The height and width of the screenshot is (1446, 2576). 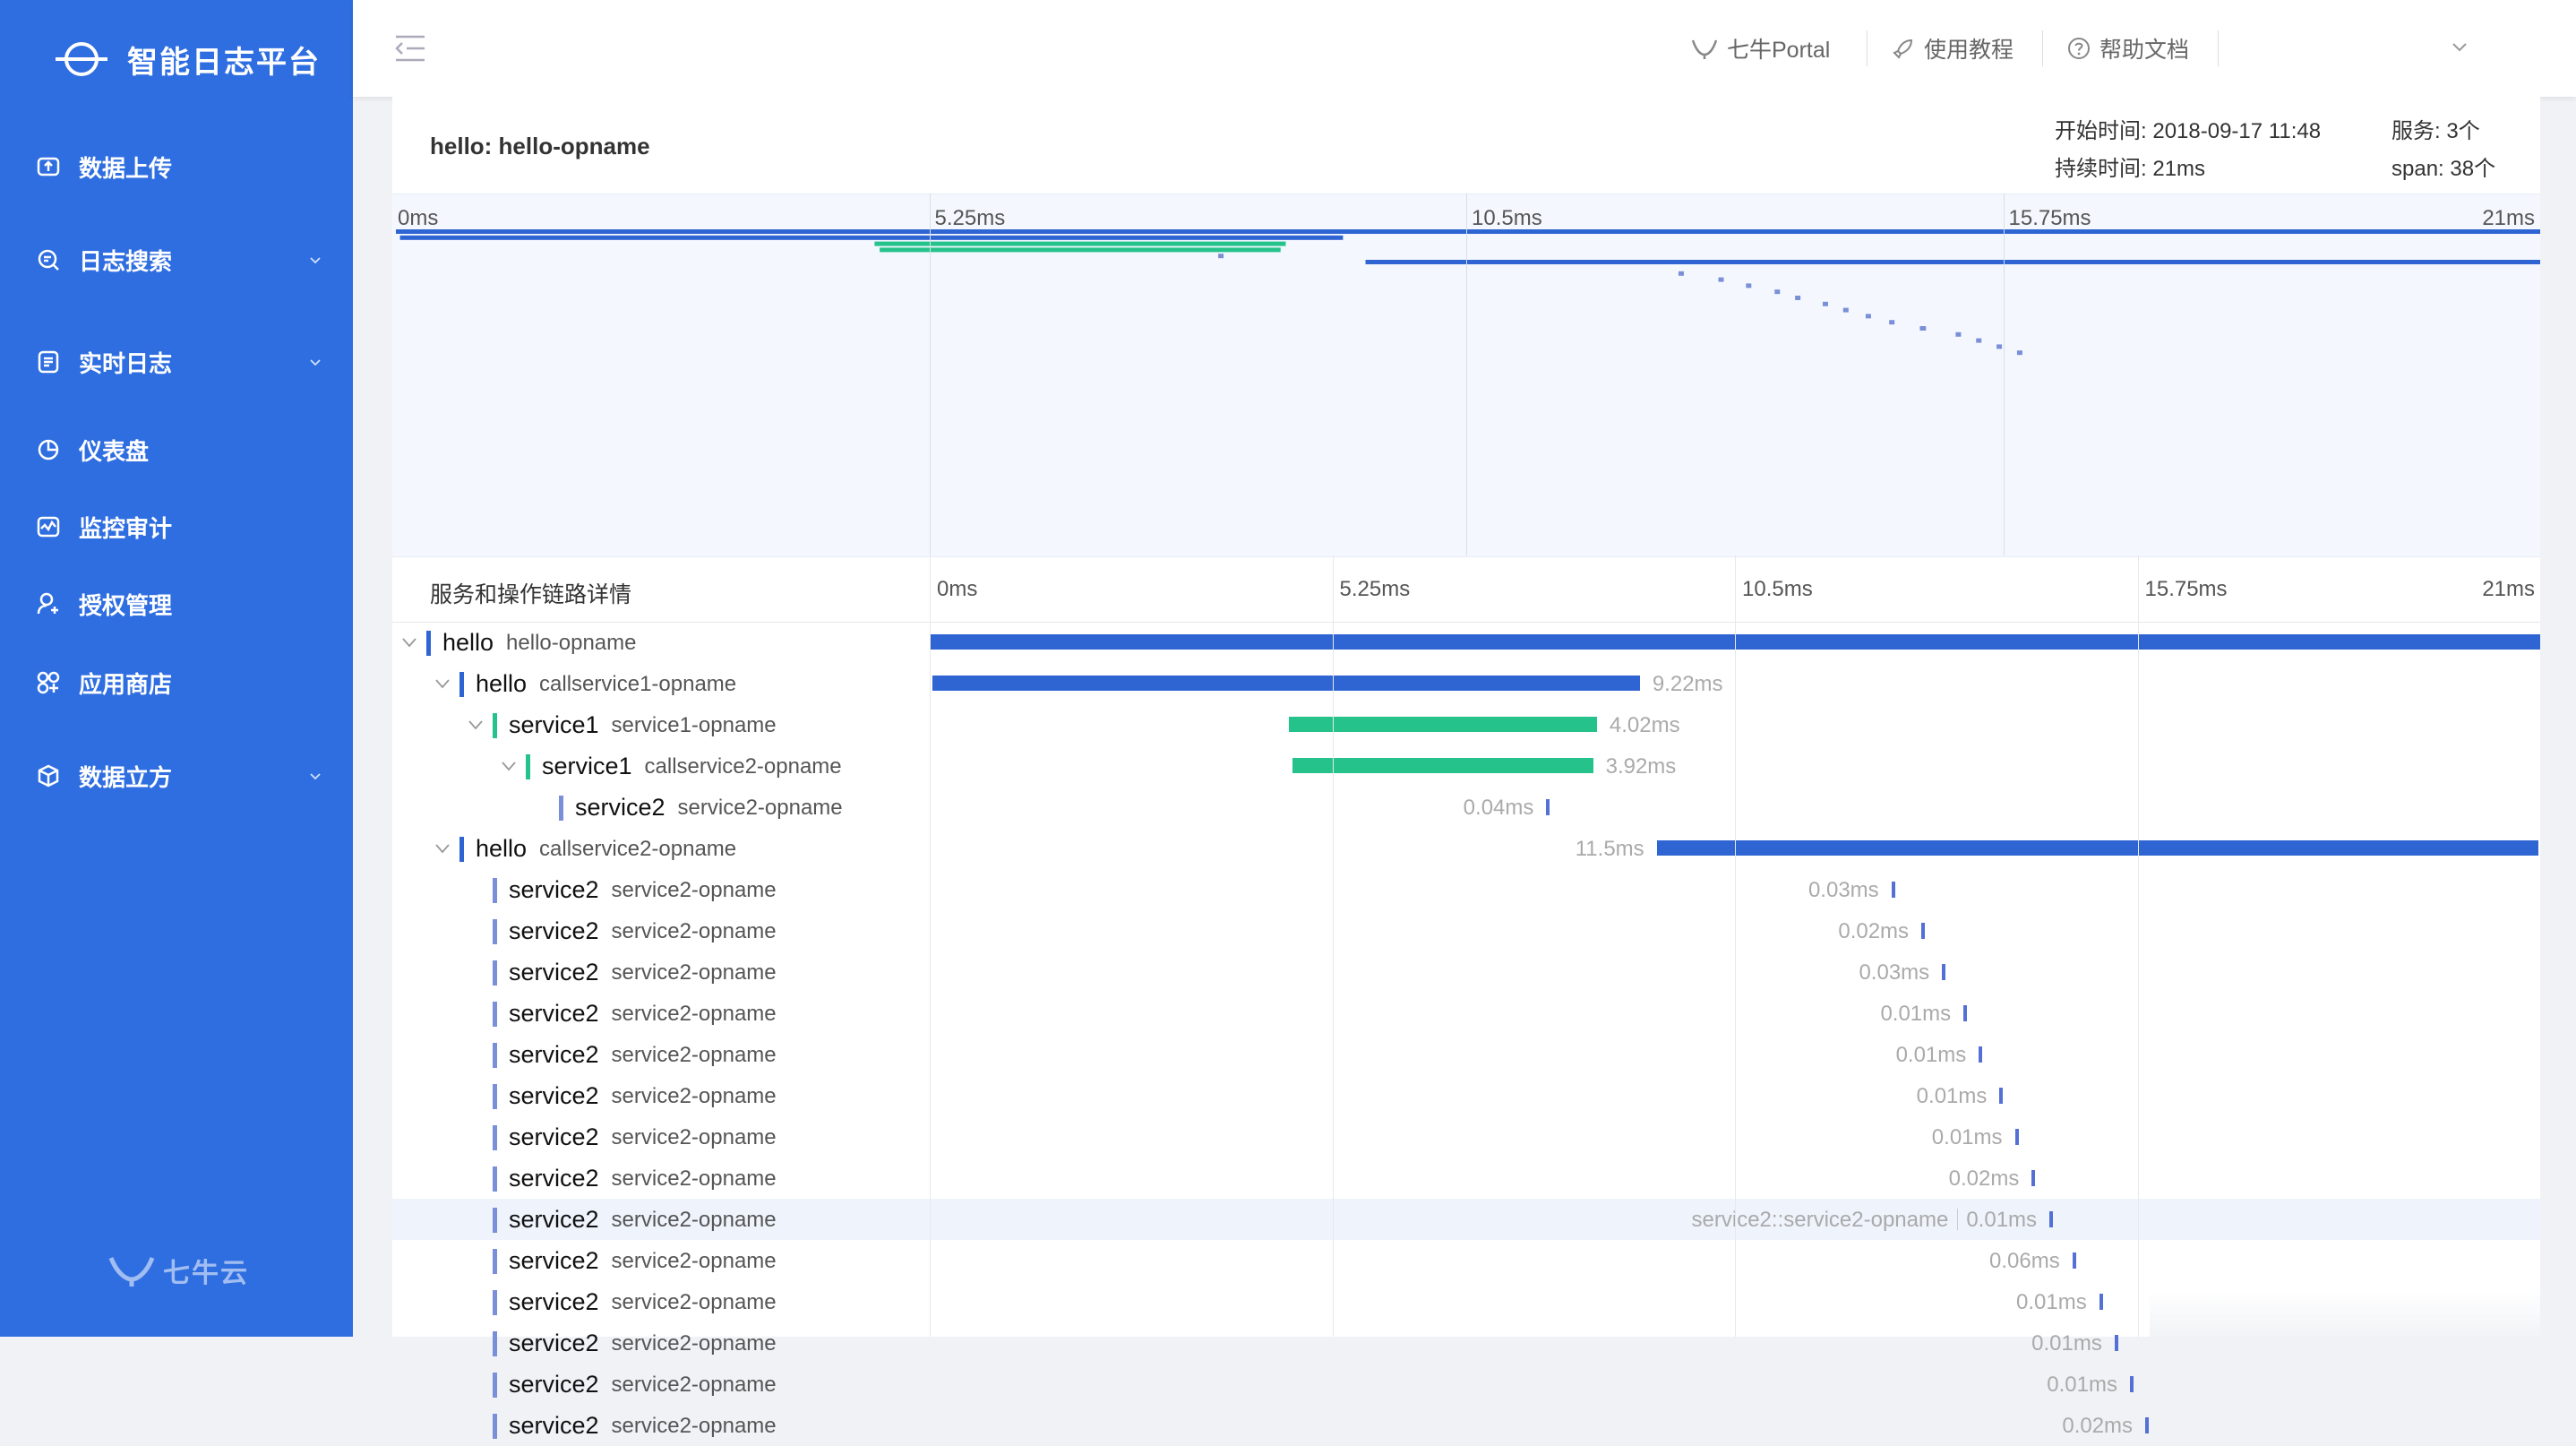 I want to click on span-operation-name: service1-opname, so click(x=694, y=725).